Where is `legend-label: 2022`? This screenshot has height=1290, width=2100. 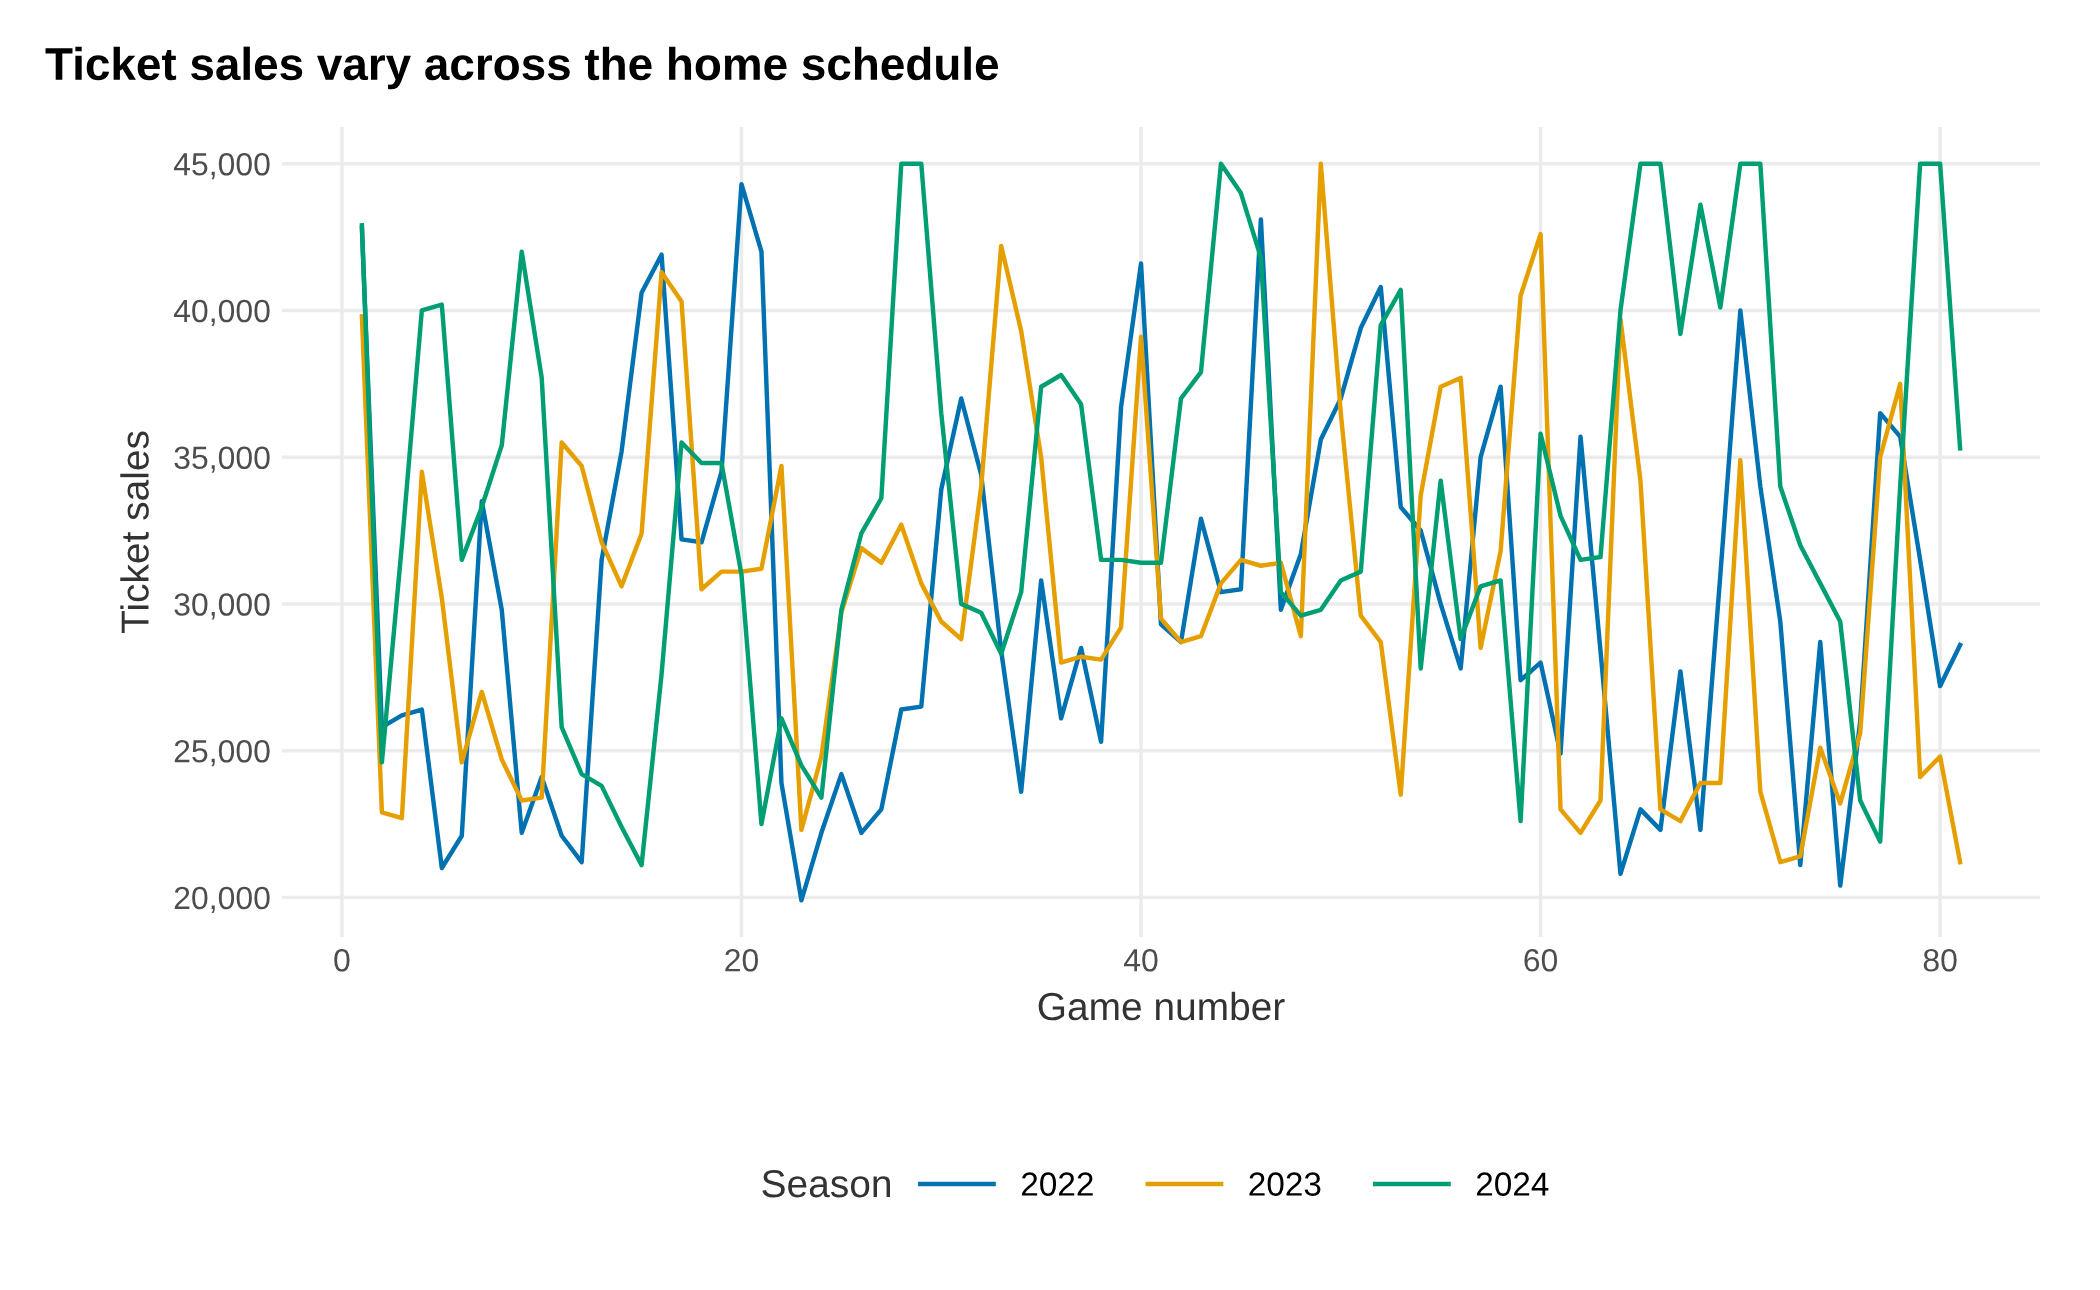 legend-label: 2022 is located at coordinates (1057, 1184).